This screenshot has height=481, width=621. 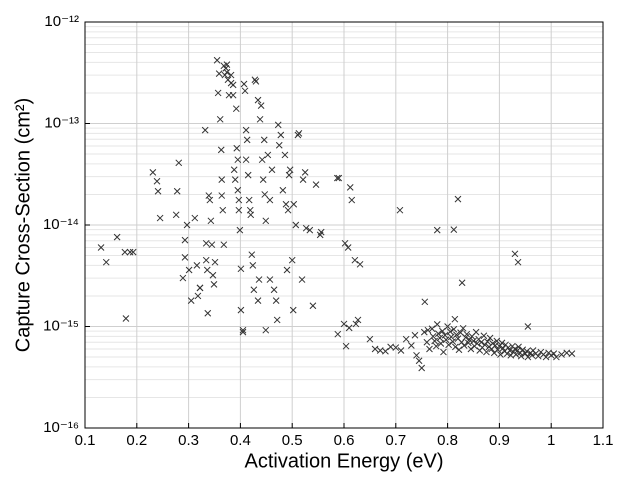 What do you see at coordinates (23, 225) in the screenshot?
I see `y-axis-label: Capture Cross-Section (cm²)` at bounding box center [23, 225].